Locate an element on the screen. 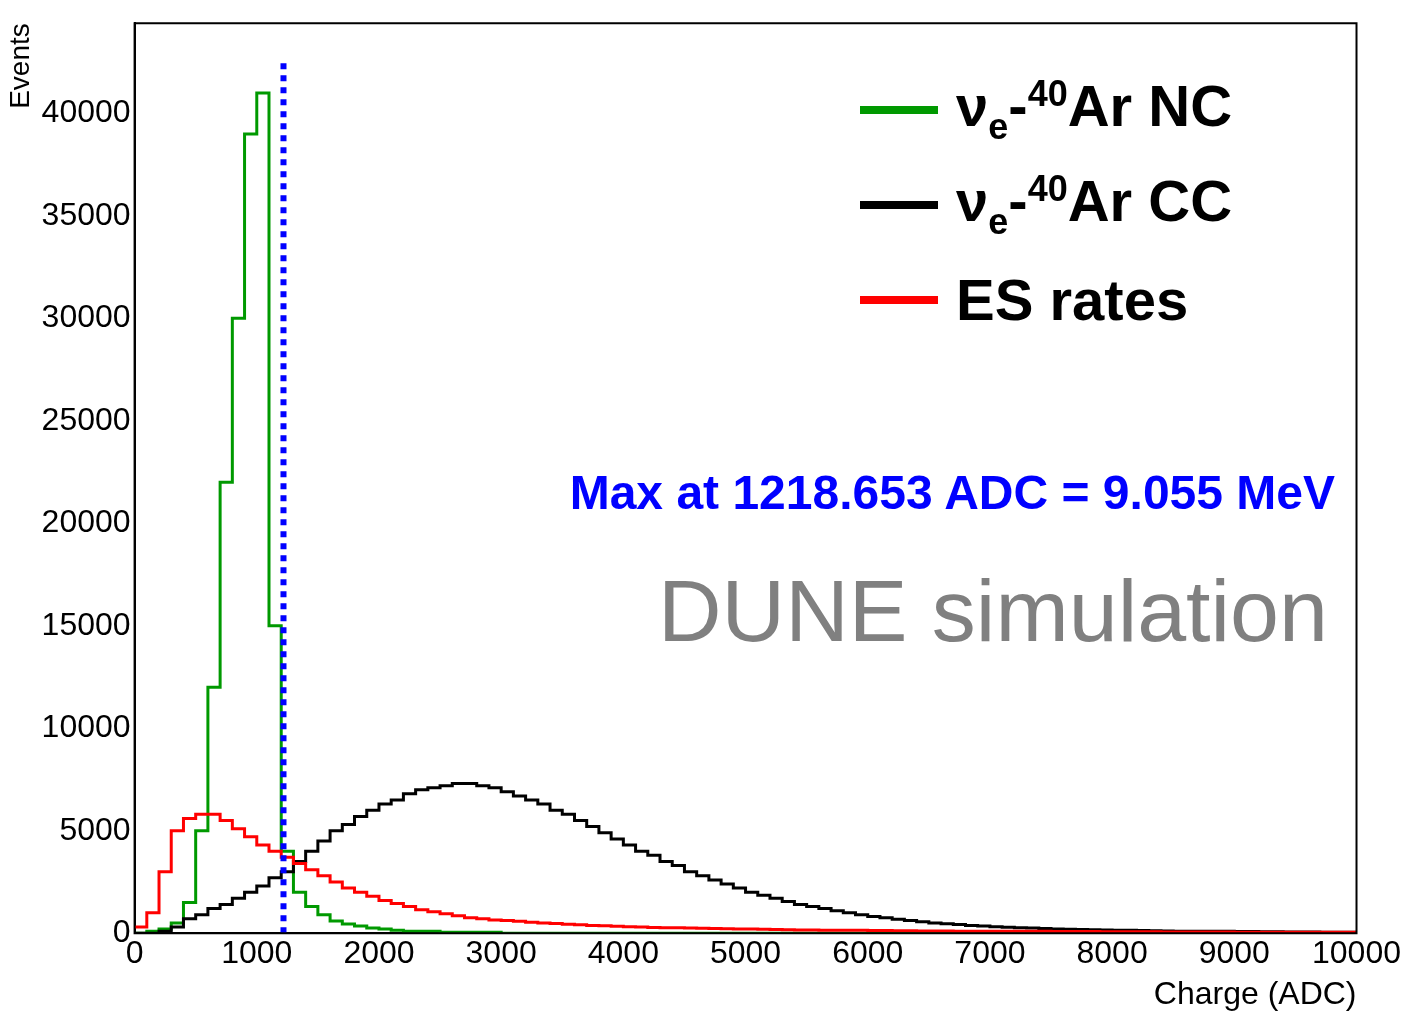 Image resolution: width=1403 pixels, height=1018 pixels. legend-label: ν$_{e}$-$^{40}$Ar NC is located at coordinates (1094, 109).